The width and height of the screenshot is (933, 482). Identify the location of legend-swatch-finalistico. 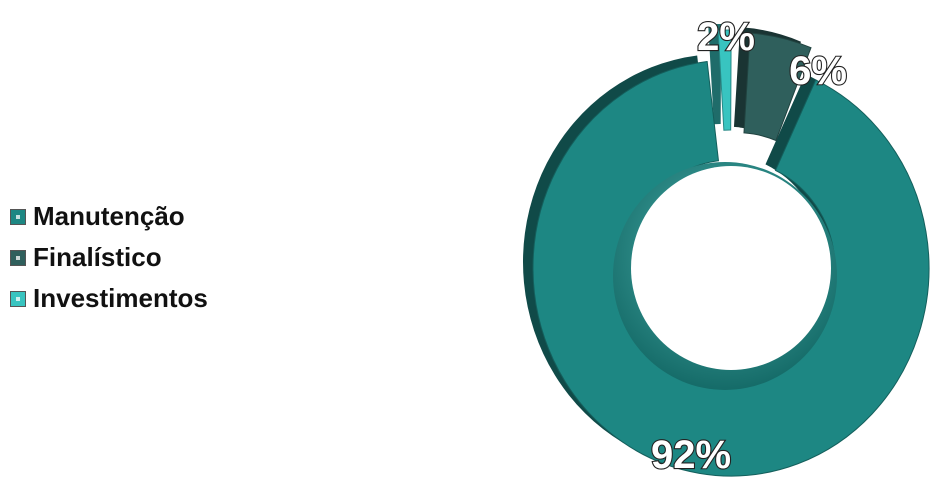
(18, 257).